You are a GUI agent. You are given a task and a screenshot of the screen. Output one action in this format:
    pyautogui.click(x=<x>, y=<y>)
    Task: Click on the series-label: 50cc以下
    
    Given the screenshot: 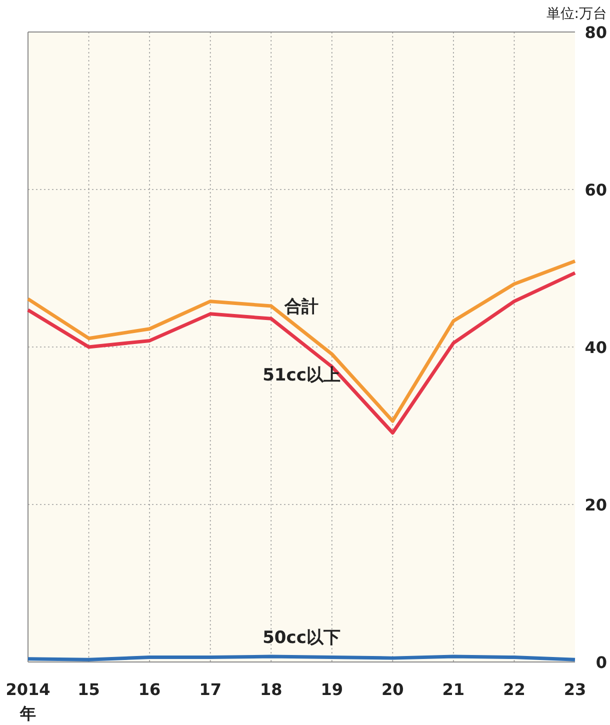 What is the action you would take?
    pyautogui.click(x=301, y=638)
    